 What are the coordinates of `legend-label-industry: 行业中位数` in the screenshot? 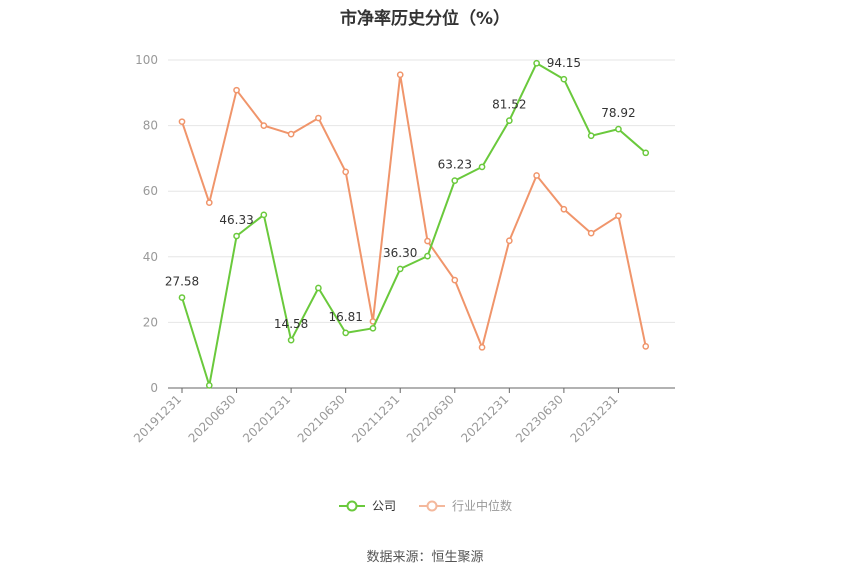 It's located at (482, 506).